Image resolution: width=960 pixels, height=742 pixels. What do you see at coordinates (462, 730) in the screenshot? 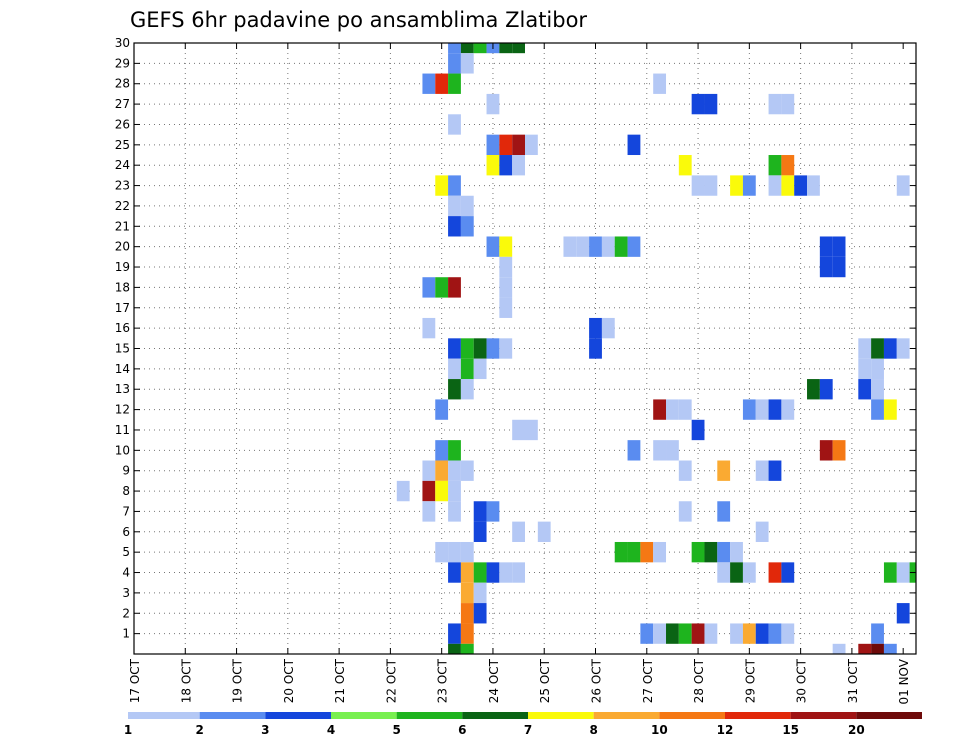
I see `colorbar-label: 6` at bounding box center [462, 730].